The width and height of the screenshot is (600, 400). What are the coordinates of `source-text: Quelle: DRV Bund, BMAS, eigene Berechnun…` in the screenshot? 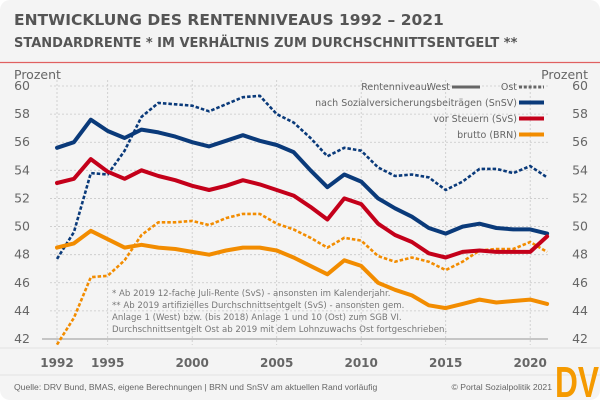 It's located at (195, 387).